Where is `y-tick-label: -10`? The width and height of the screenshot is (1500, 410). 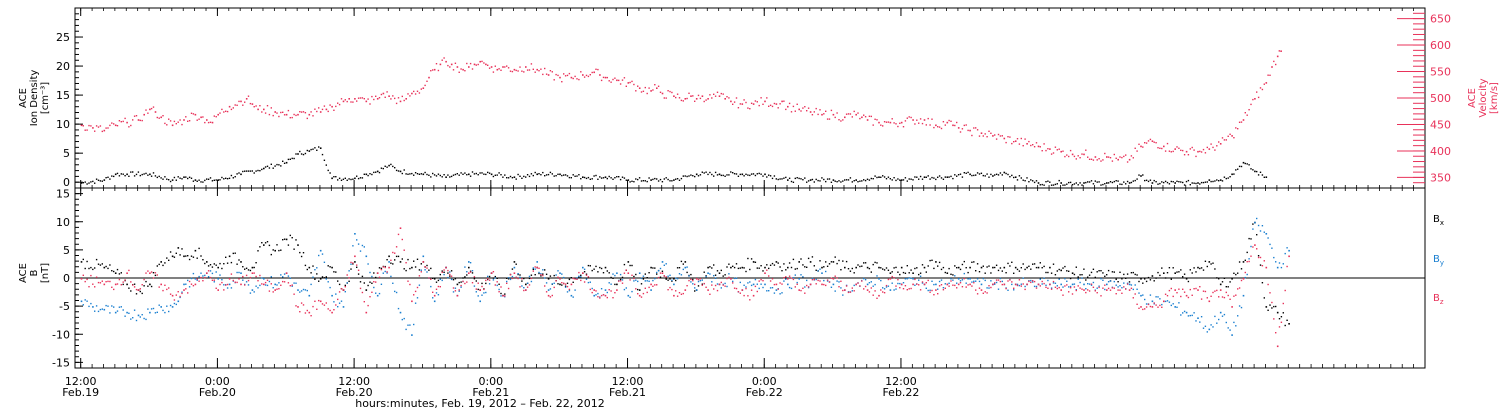 y-tick-label: -10 is located at coordinates (61, 334).